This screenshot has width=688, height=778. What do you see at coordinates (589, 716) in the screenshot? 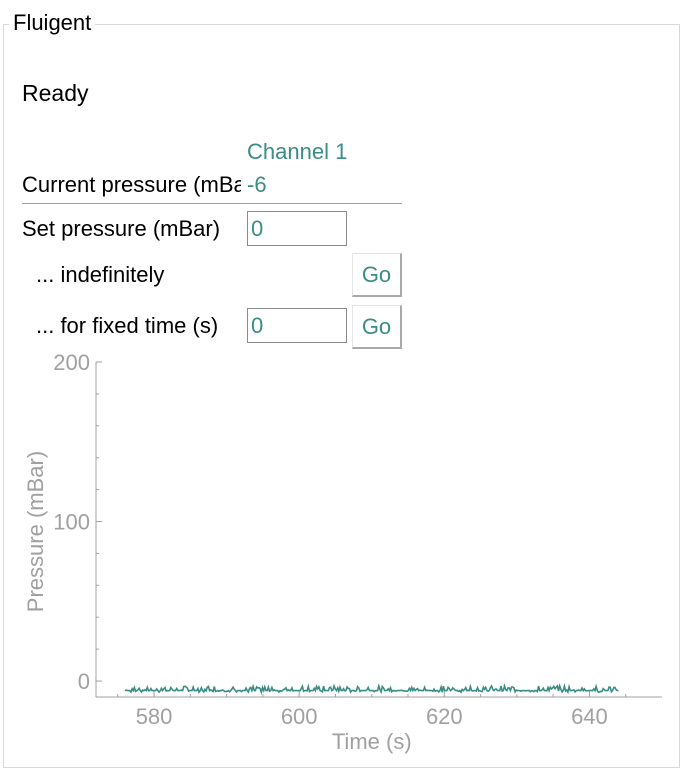
I see `x-tick-label: 640` at bounding box center [589, 716].